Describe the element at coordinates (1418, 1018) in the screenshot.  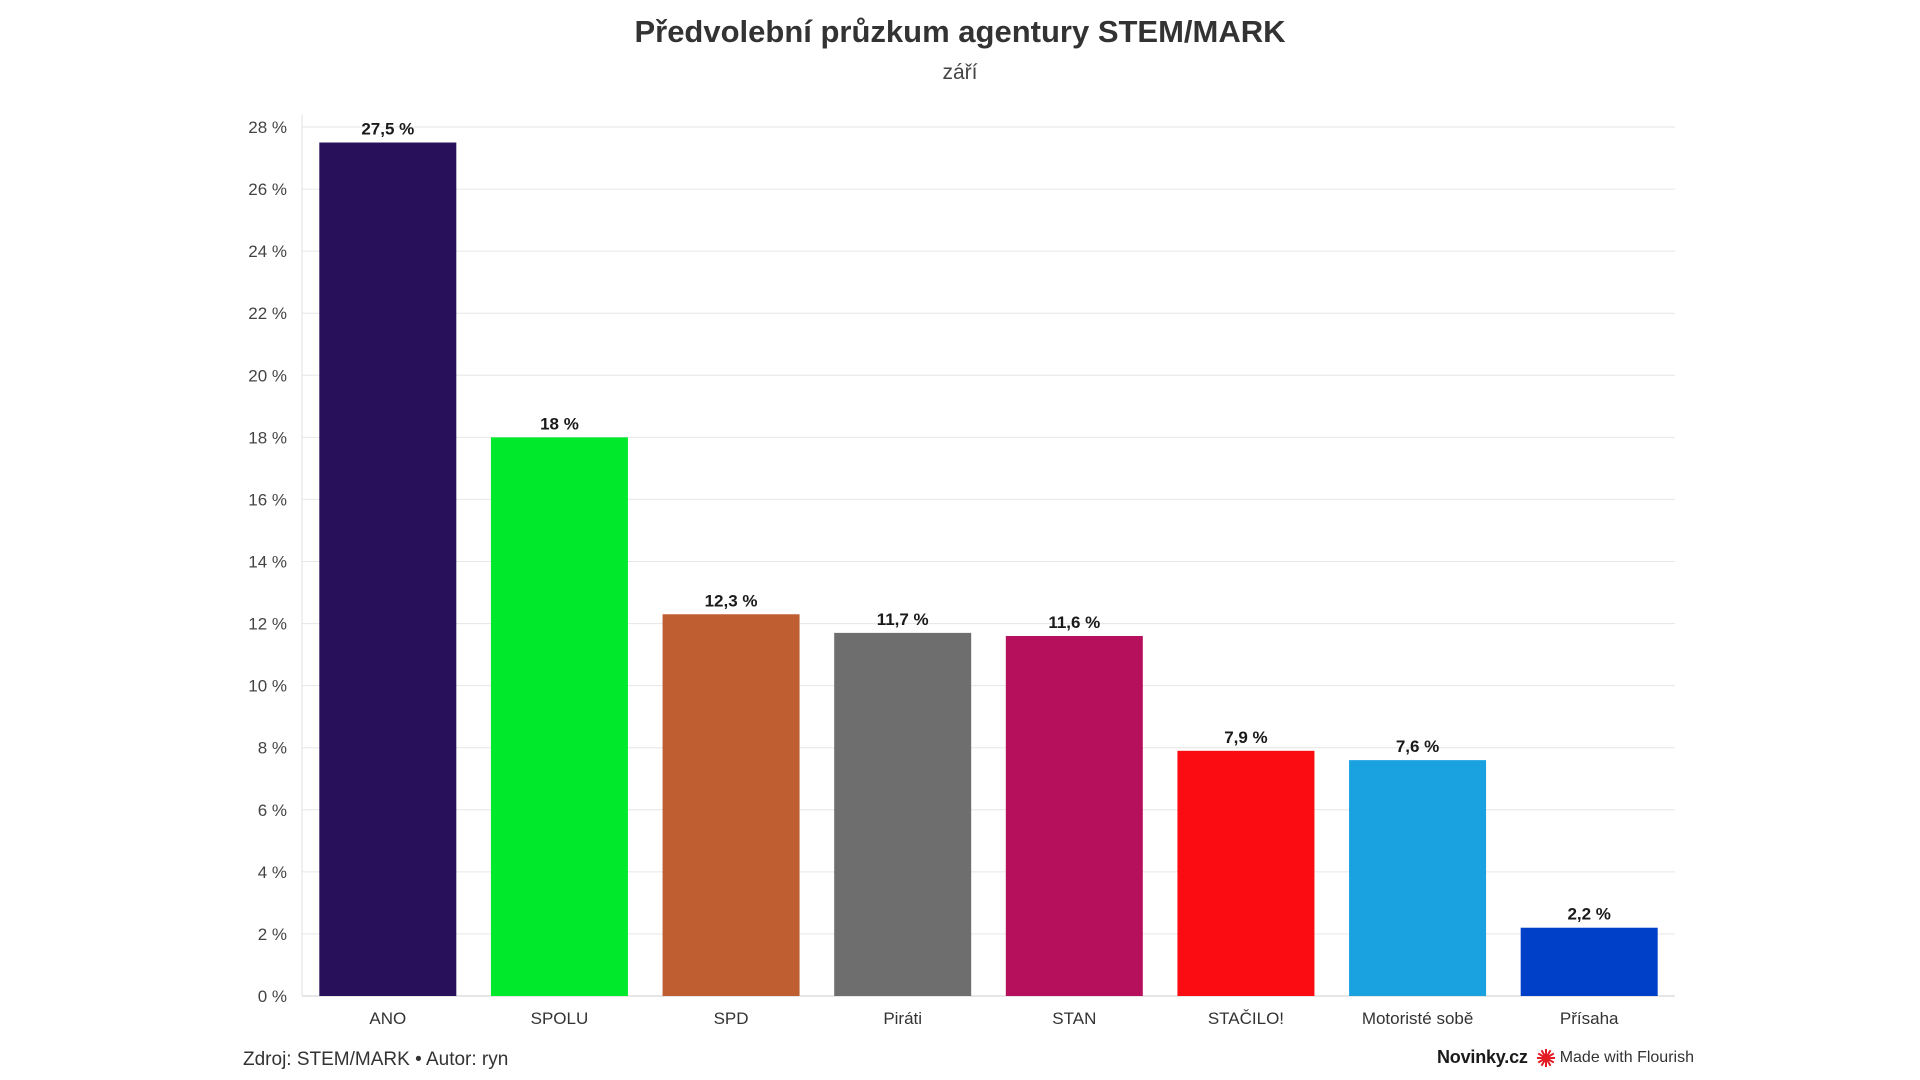
I see `x-tick-label: Motoristé sobě` at that location.